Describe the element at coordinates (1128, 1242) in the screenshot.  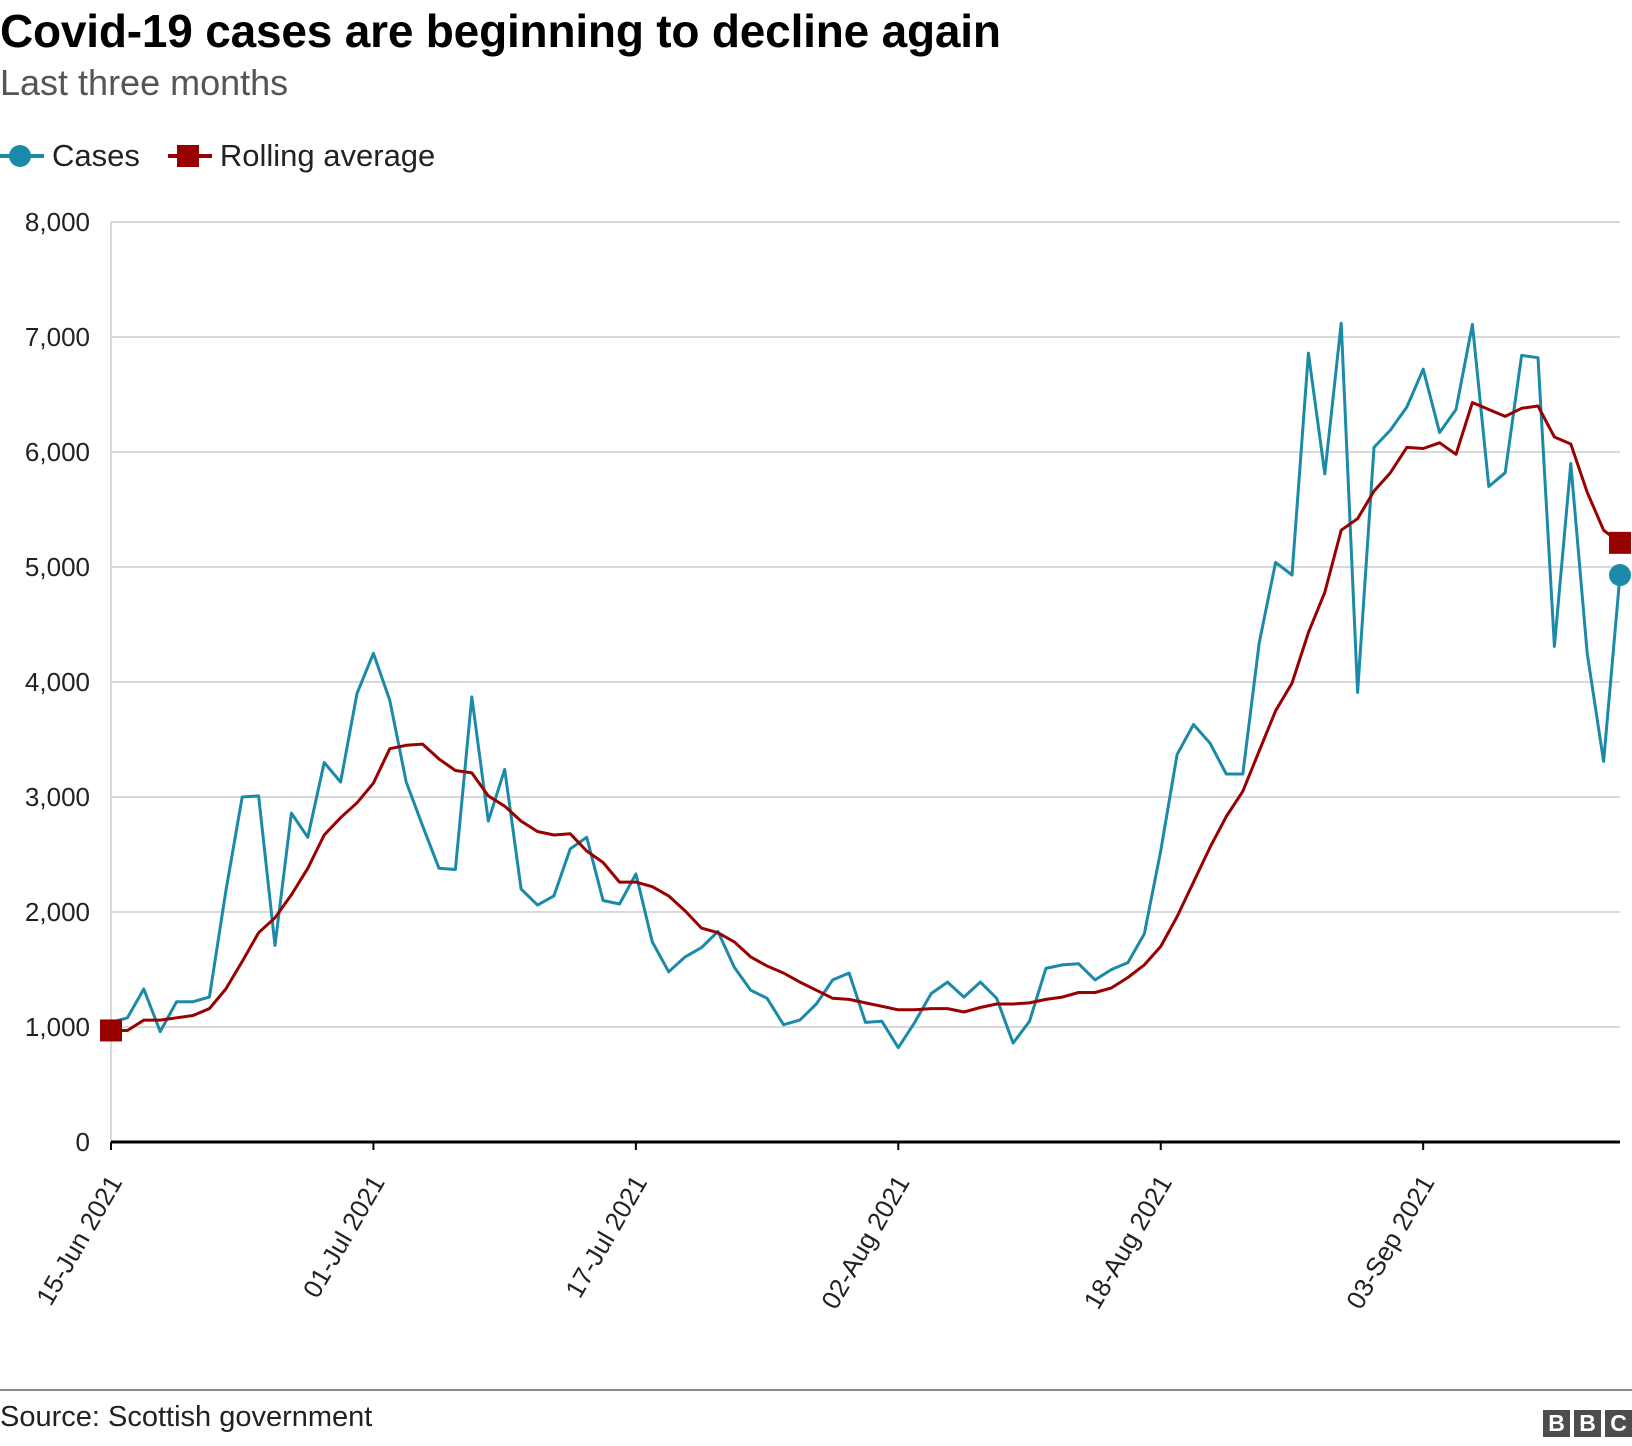
I see `x-tick-label: 18-Aug 2021` at that location.